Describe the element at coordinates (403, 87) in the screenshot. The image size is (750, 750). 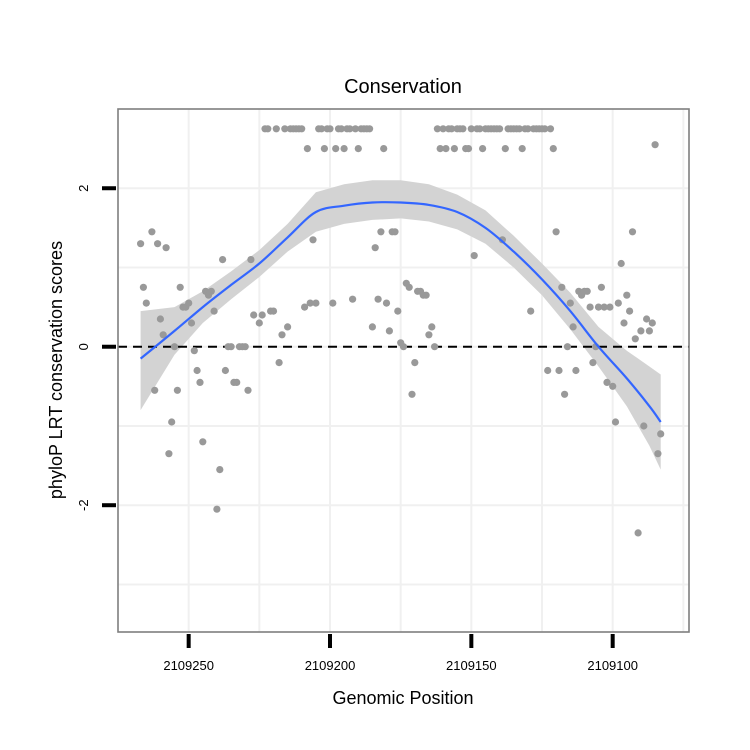
I see `chart-title: Conservation` at that location.